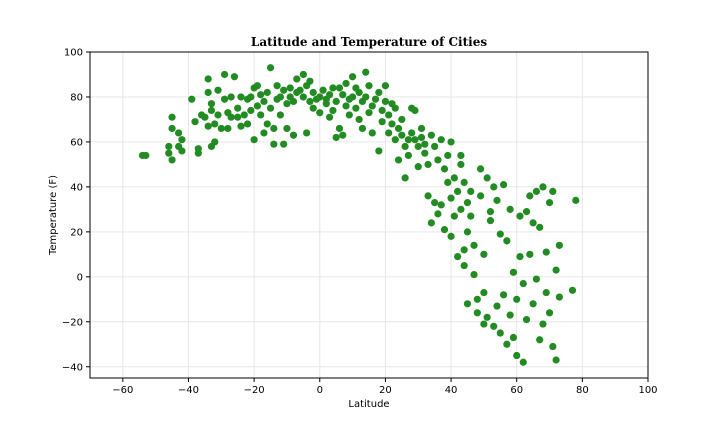  I want to click on x-tick-label: 100, so click(647, 390).